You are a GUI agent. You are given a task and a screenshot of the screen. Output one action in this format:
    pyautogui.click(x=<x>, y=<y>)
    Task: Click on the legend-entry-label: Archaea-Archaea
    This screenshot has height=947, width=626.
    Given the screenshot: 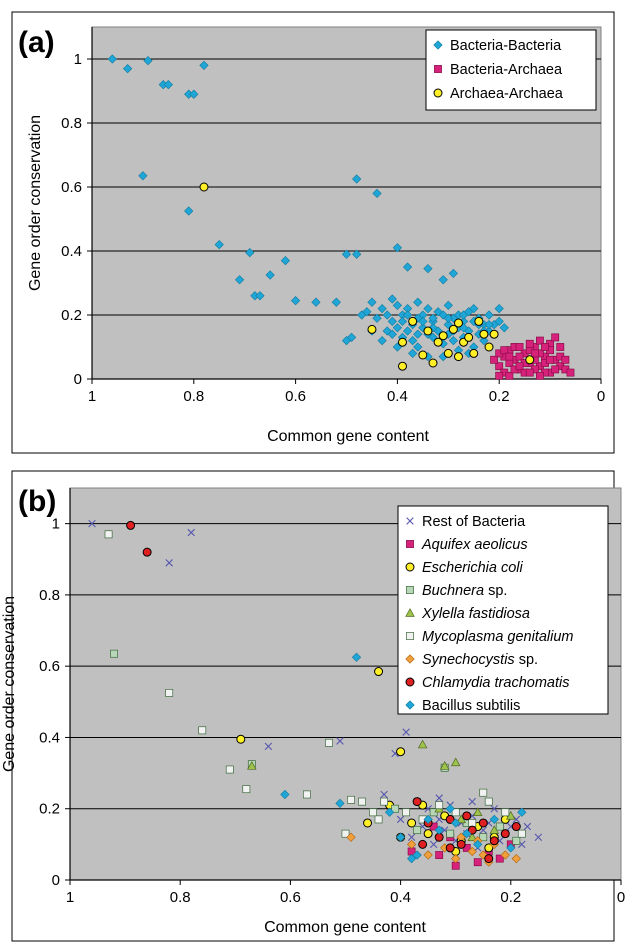 What is the action you would take?
    pyautogui.click(x=507, y=94)
    